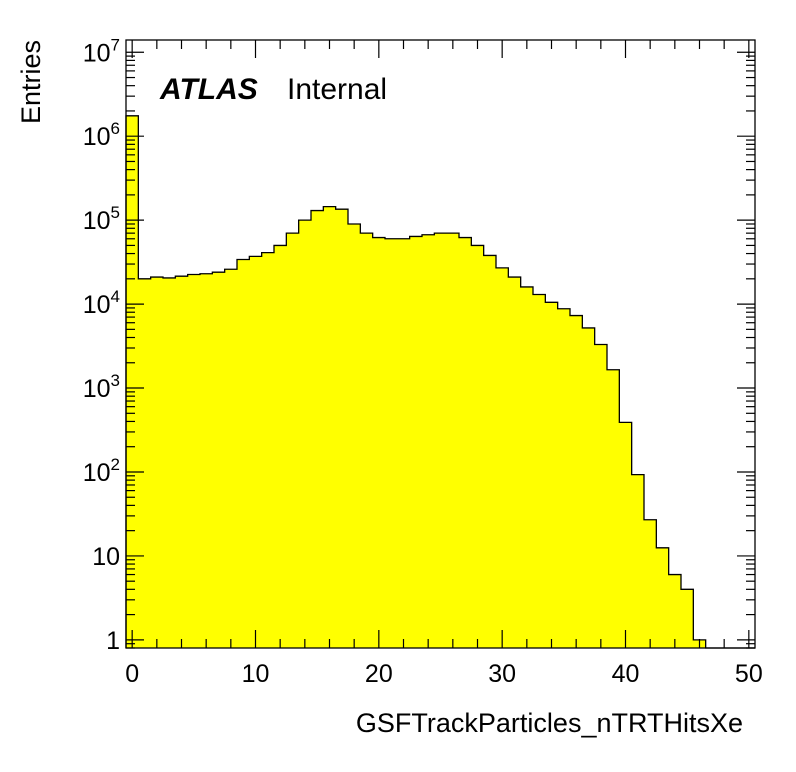 The image size is (796, 772). What do you see at coordinates (101, 471) in the screenshot?
I see `y-tick-label: 10²` at bounding box center [101, 471].